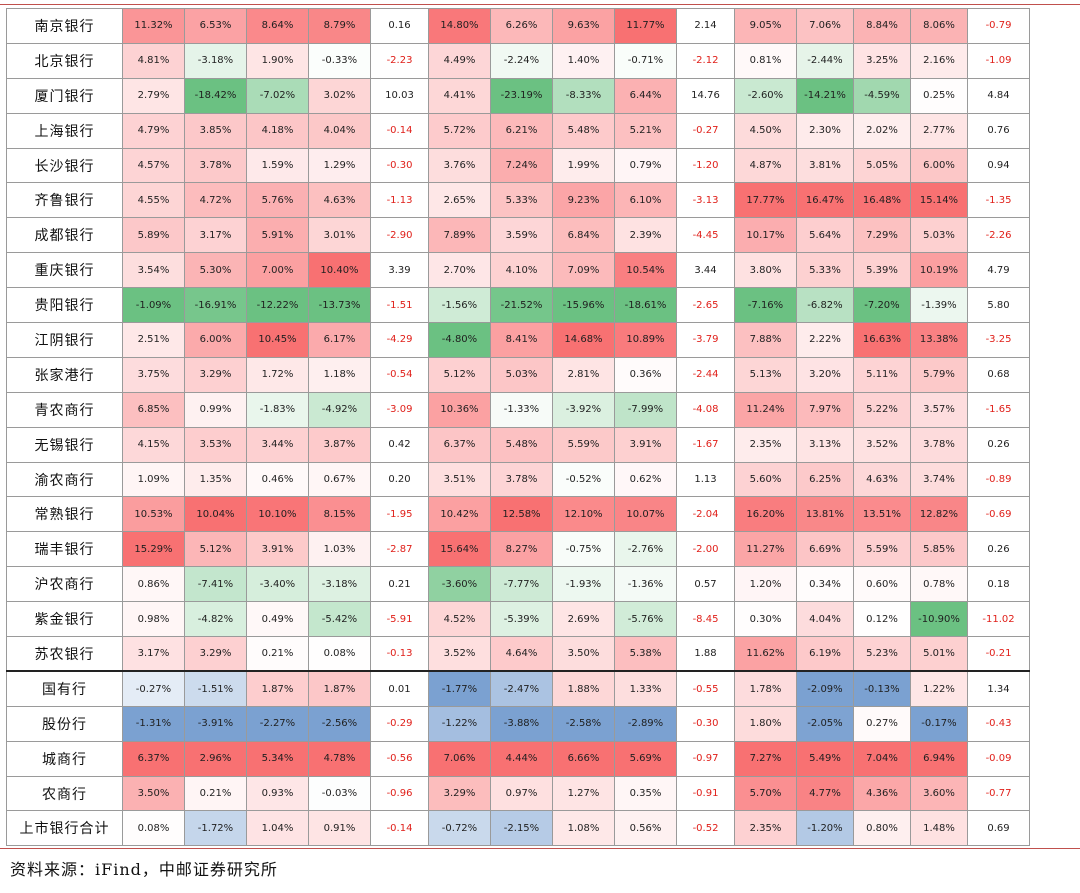 This screenshot has height=893, width=1080. I want to click on table-cell: 7.29%, so click(882, 235).